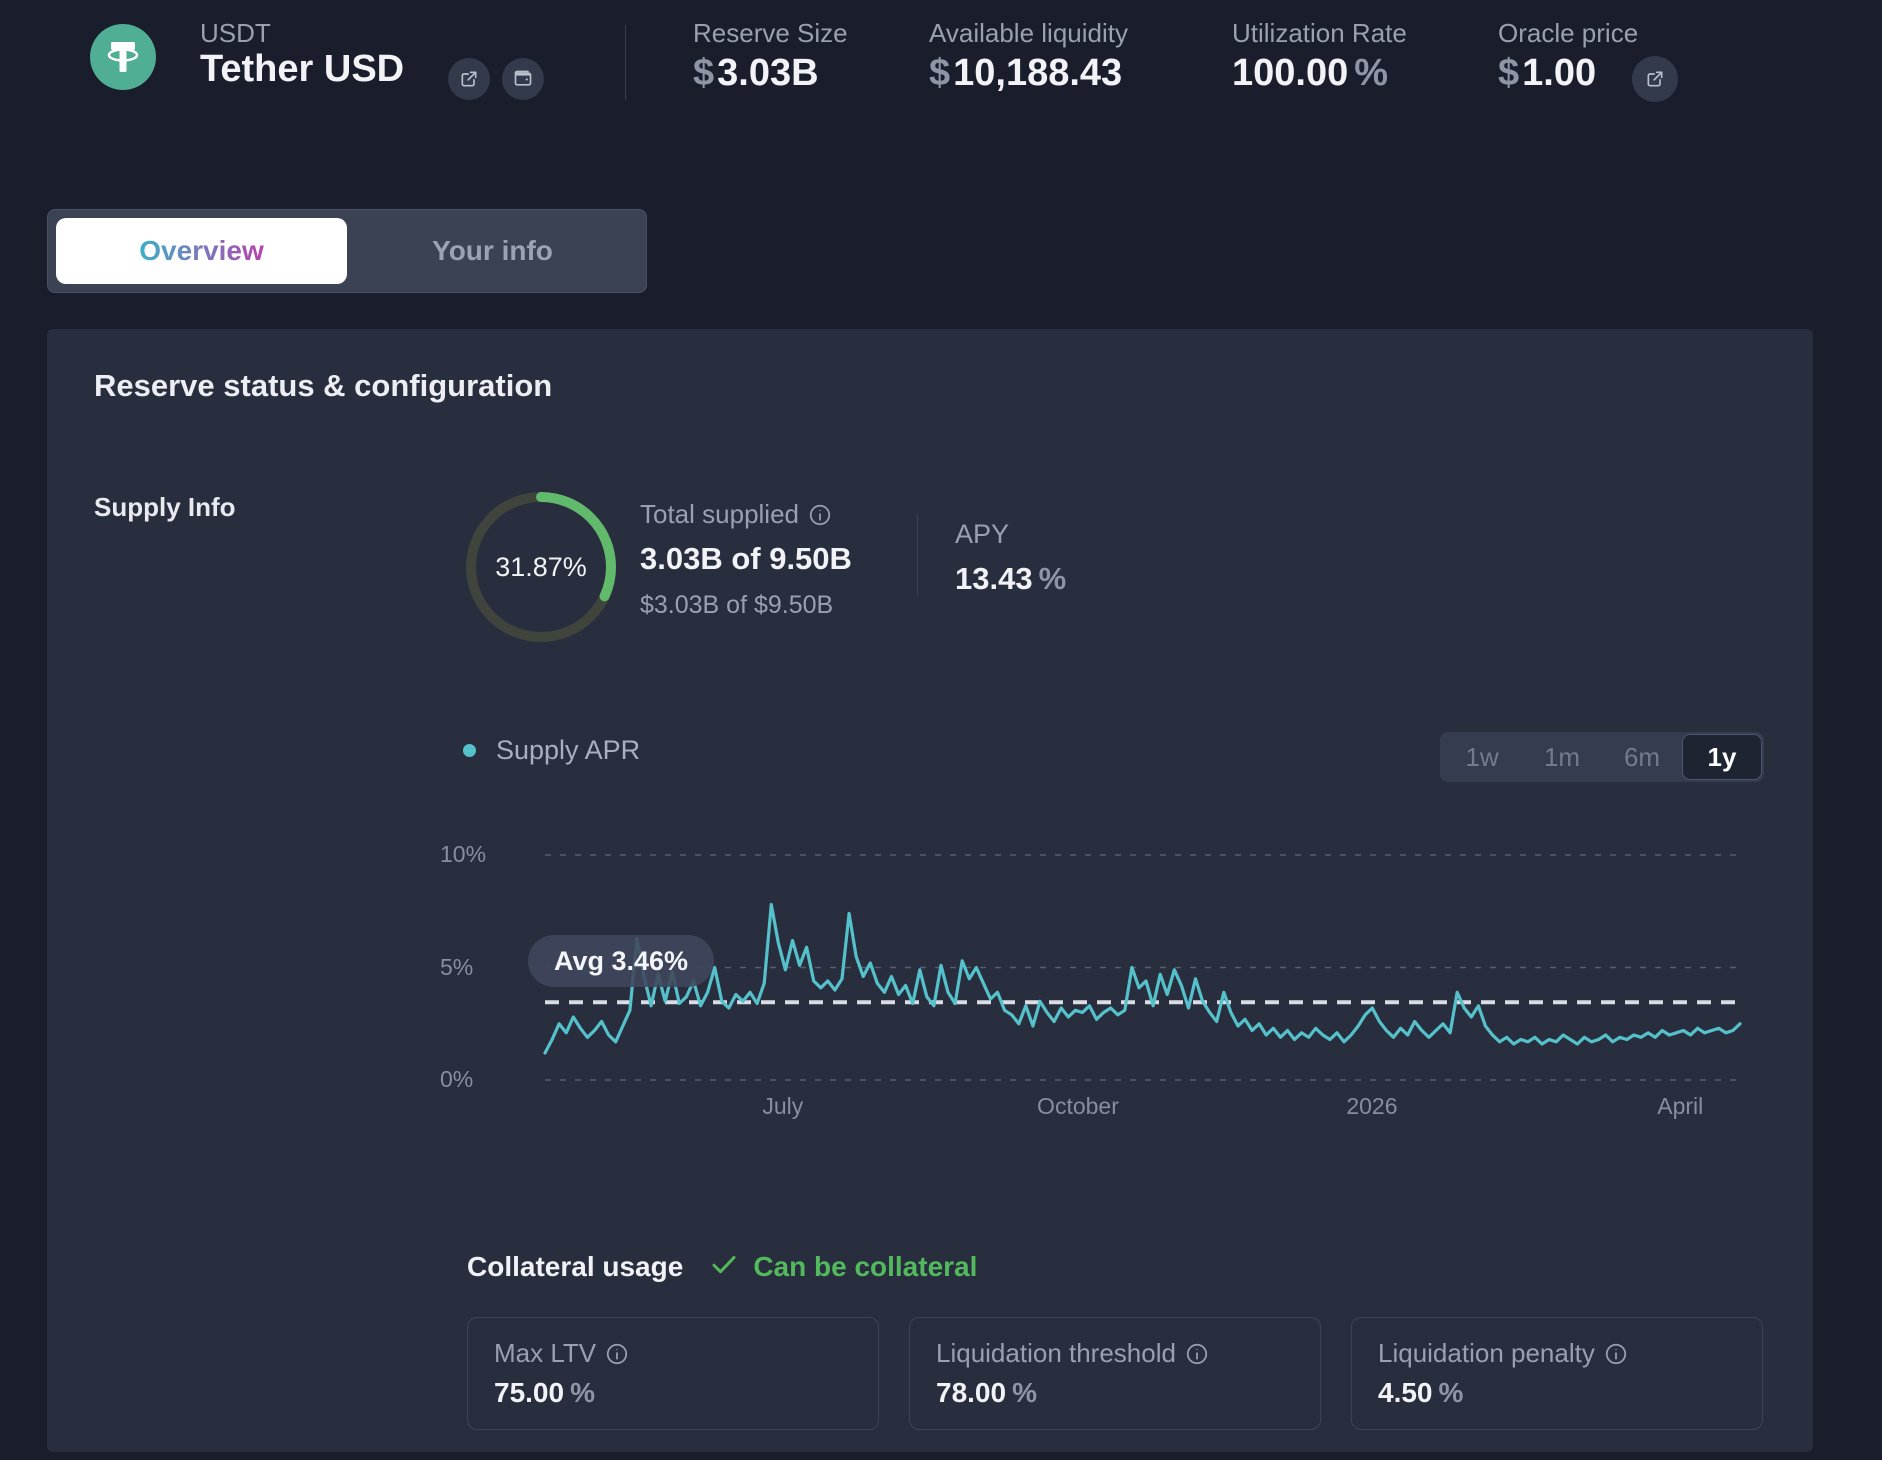 The width and height of the screenshot is (1882, 1460). Describe the element at coordinates (463, 854) in the screenshot. I see `ytick-10: 10%` at that location.